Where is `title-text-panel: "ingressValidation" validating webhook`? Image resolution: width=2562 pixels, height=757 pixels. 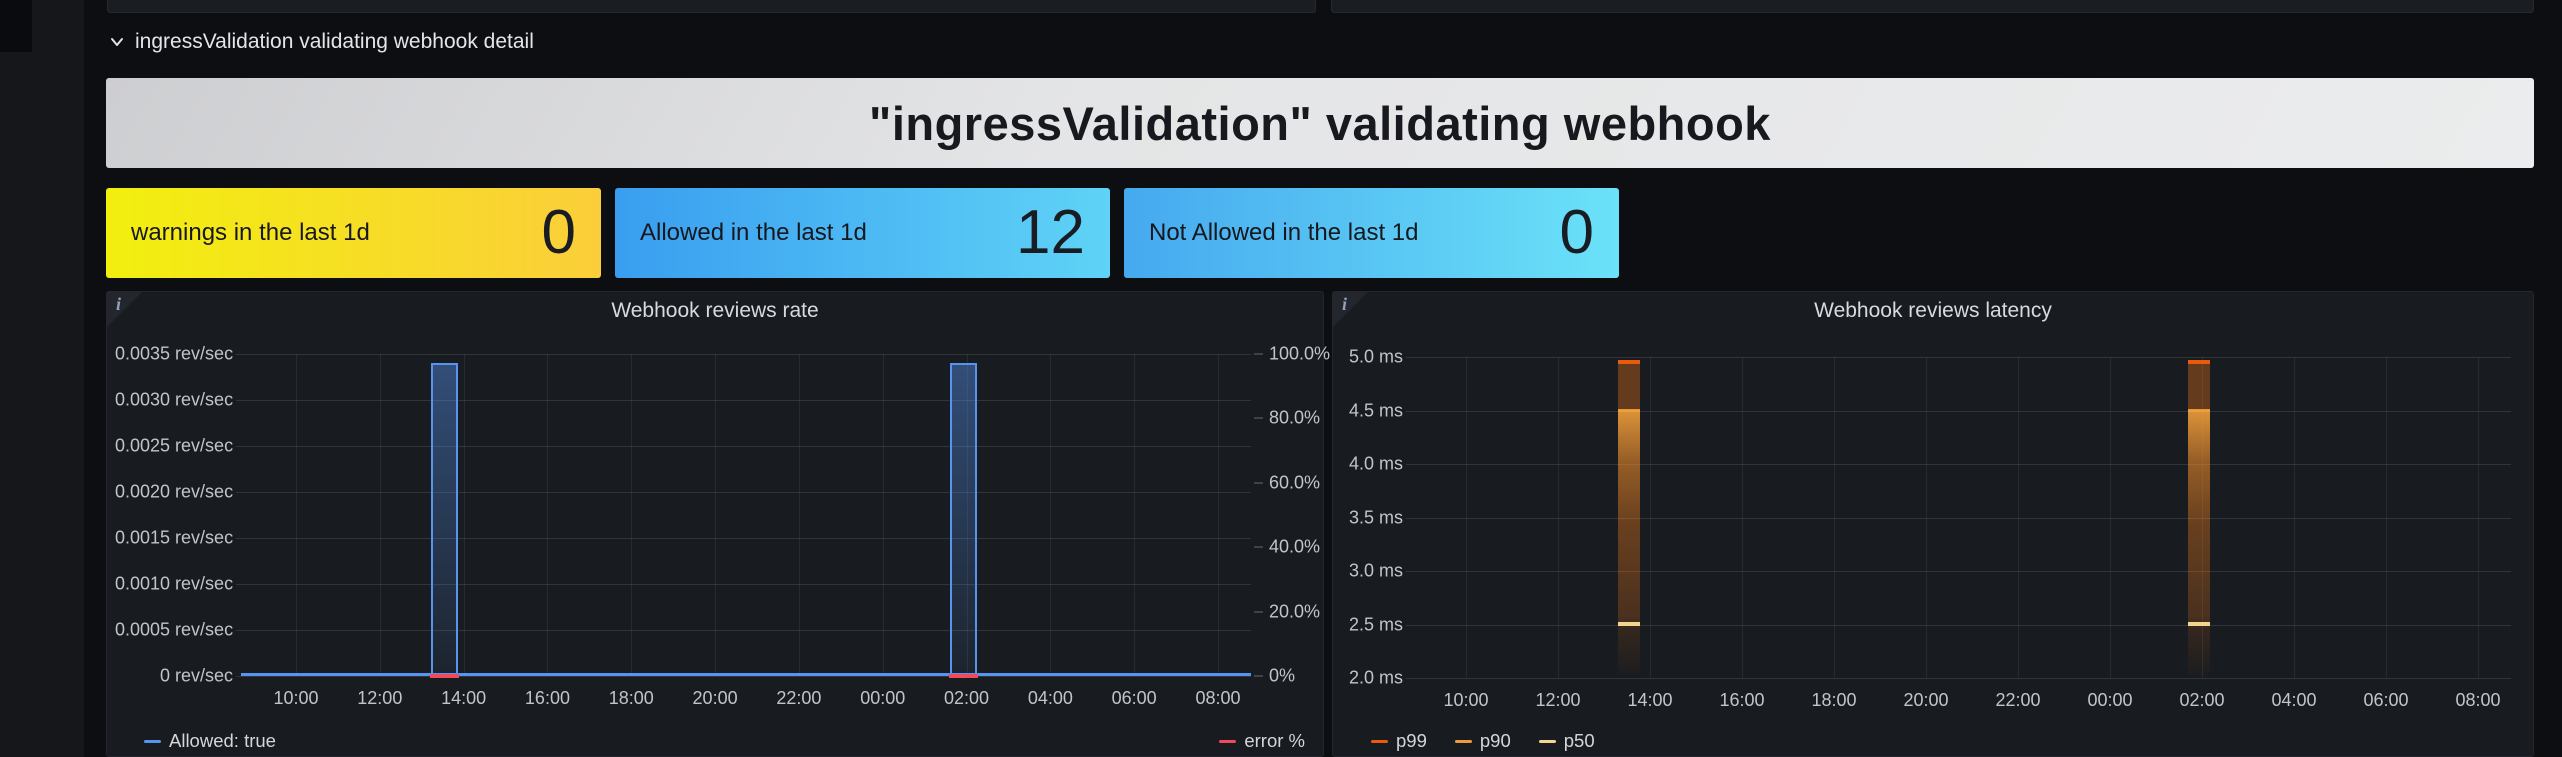
title-text-panel: "ingressValidation" validating webhook is located at coordinates (1320, 123).